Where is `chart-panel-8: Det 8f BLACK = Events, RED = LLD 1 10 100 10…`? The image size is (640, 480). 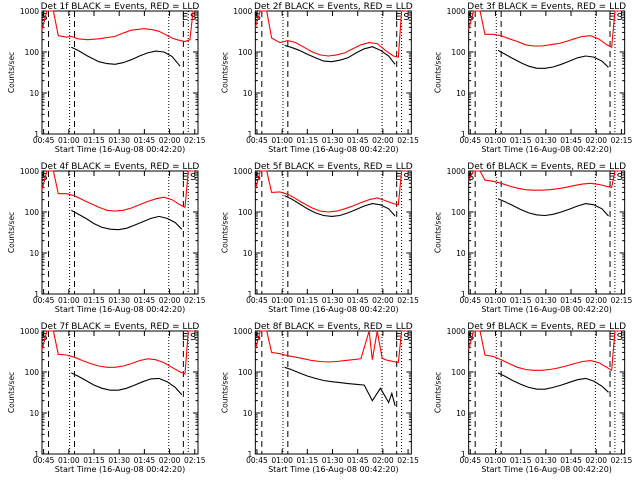 chart-panel-8: Det 8f BLACK = Events, RED = LLD 1 10 100 10… is located at coordinates (319, 398).